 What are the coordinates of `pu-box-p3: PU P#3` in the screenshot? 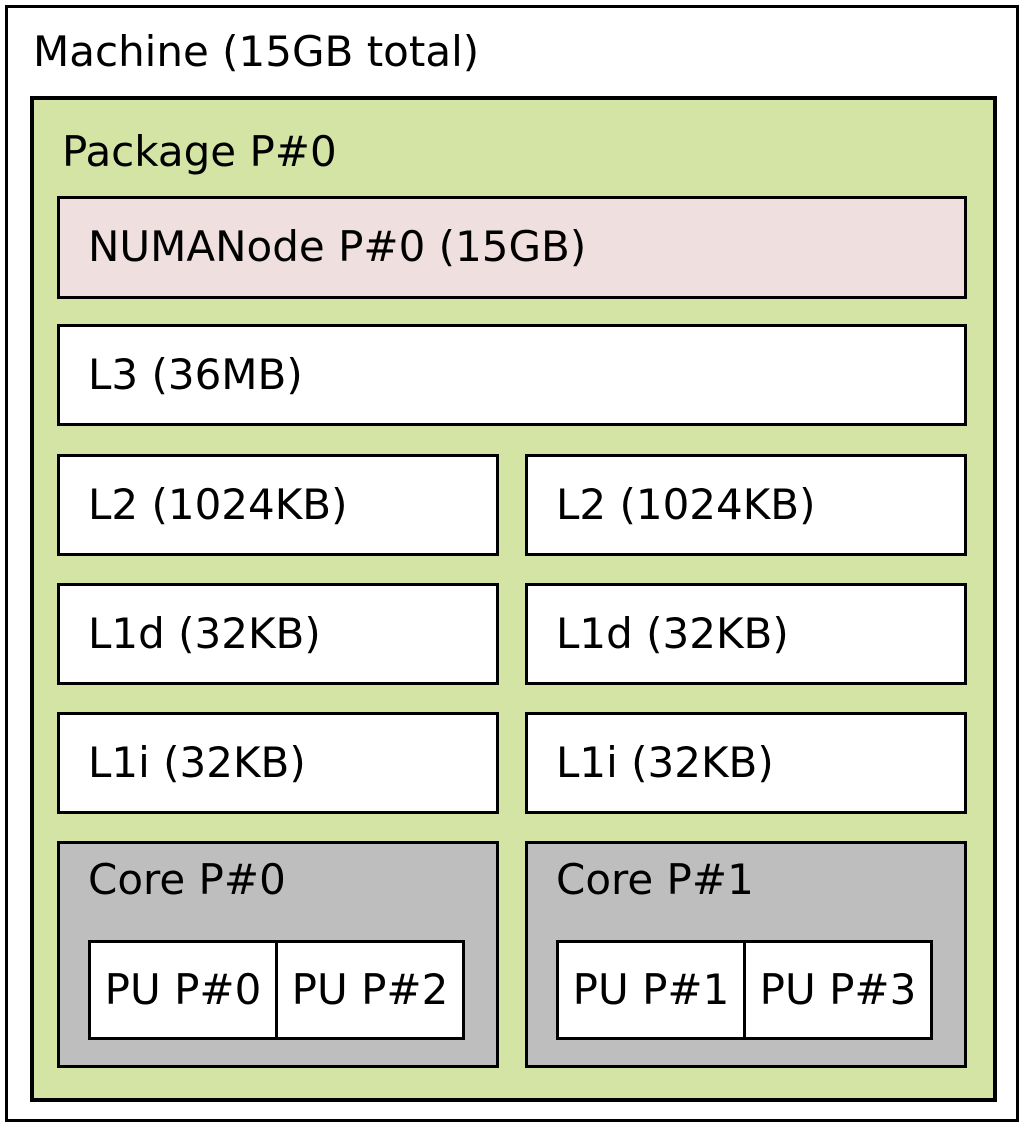 It's located at (838, 990).